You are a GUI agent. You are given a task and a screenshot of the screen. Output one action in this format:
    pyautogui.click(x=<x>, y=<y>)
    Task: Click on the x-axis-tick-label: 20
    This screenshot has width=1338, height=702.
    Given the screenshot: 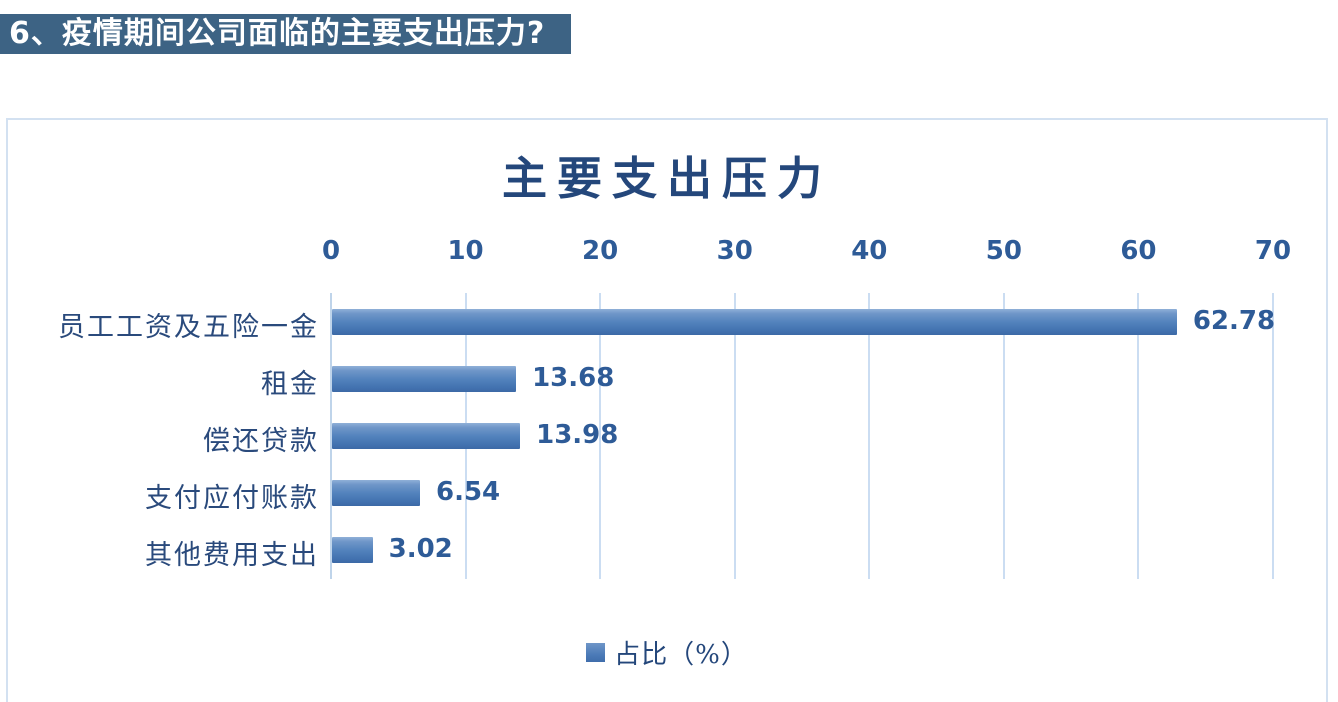 What is the action you would take?
    pyautogui.click(x=600, y=251)
    